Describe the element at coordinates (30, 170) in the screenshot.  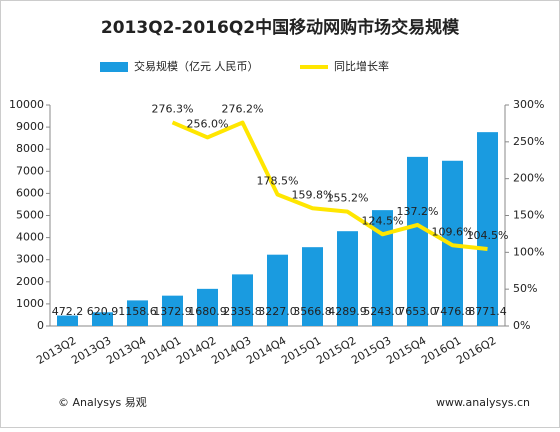
I see `y-tick-label: 7000` at that location.